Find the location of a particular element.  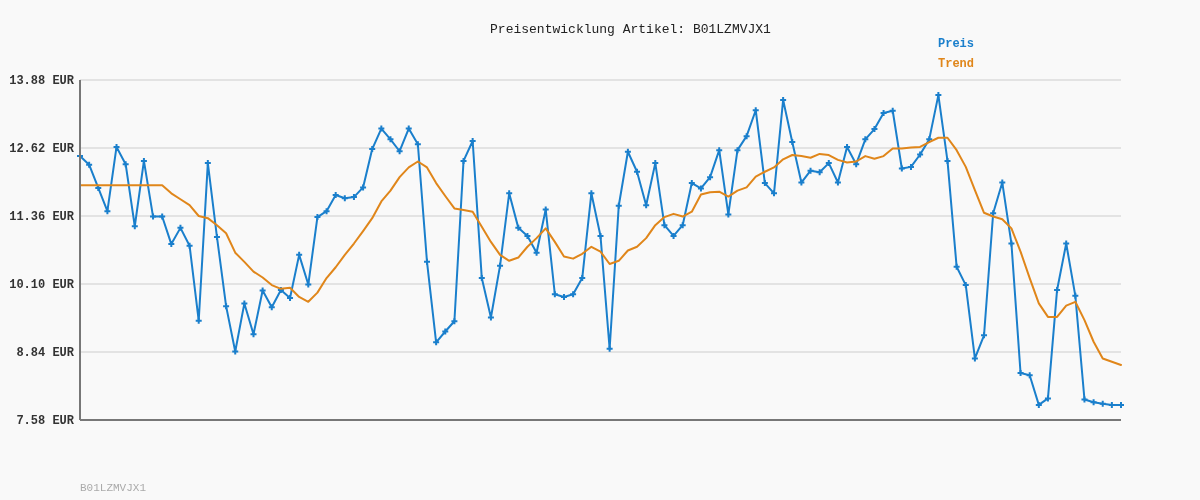

y-tick-label: 11.36 EUR is located at coordinates (42, 217).